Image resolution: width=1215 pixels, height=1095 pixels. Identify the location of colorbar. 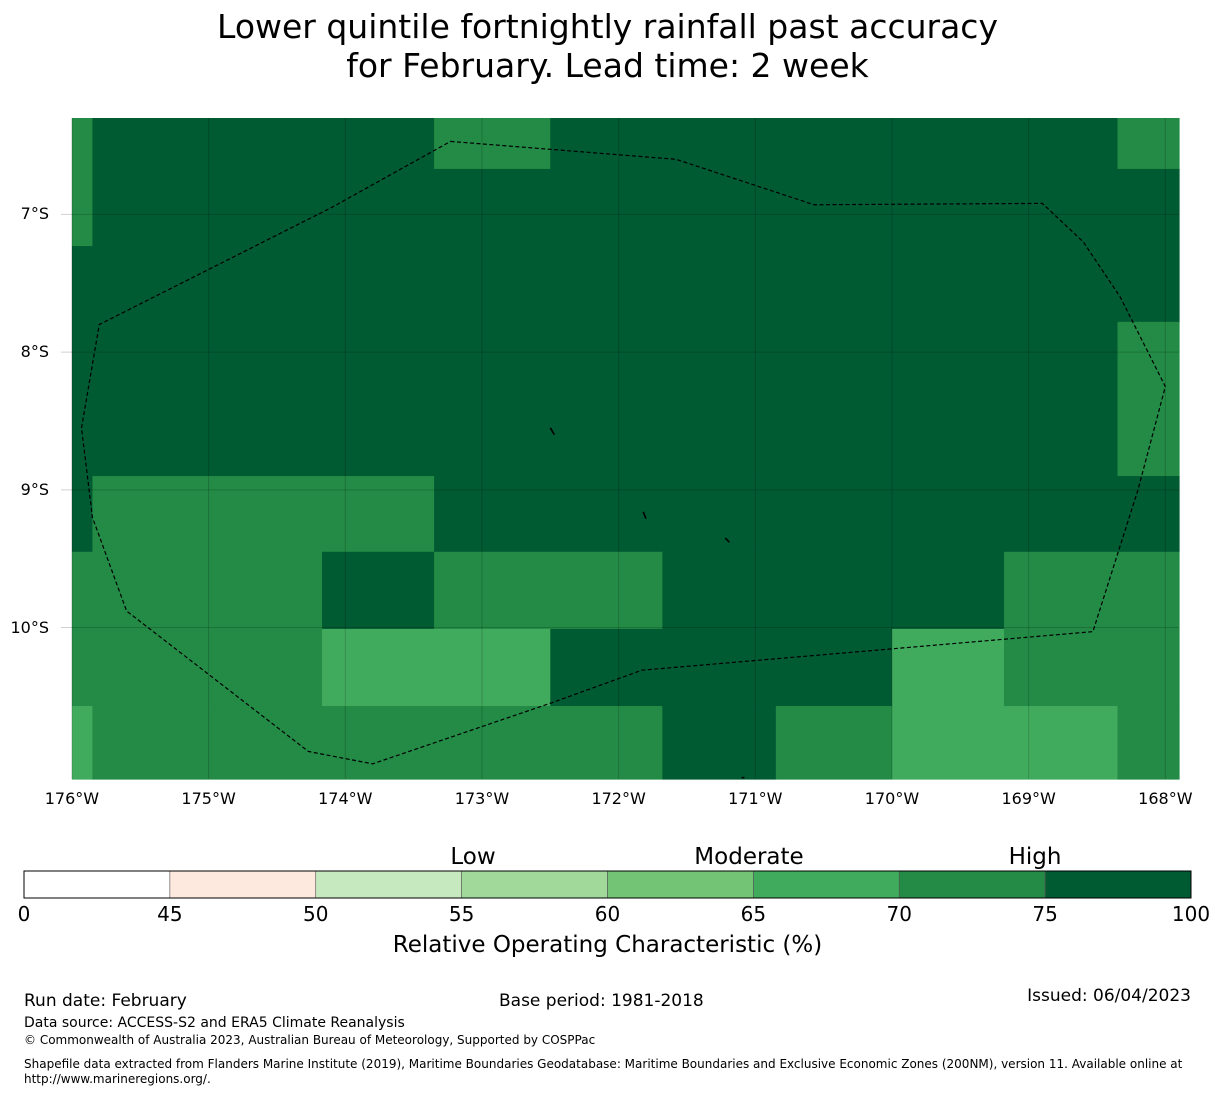
(607, 884).